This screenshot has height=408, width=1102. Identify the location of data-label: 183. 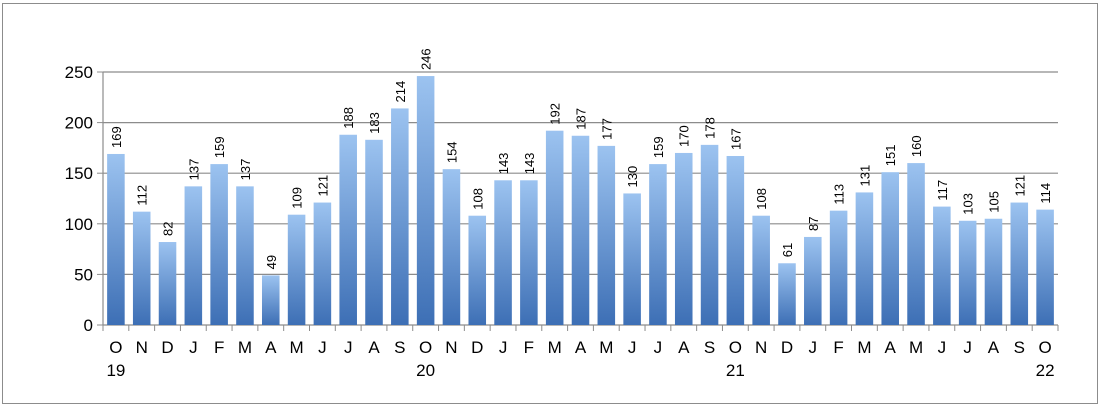
(374, 123).